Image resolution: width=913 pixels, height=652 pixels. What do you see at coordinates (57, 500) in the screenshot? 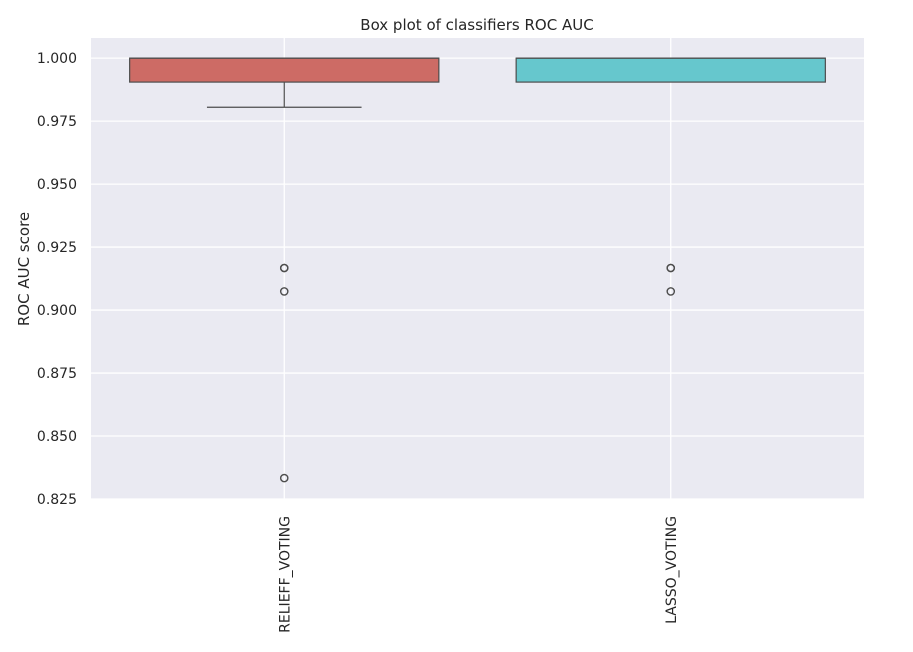
I see `y-tick-label: 0.825` at bounding box center [57, 500].